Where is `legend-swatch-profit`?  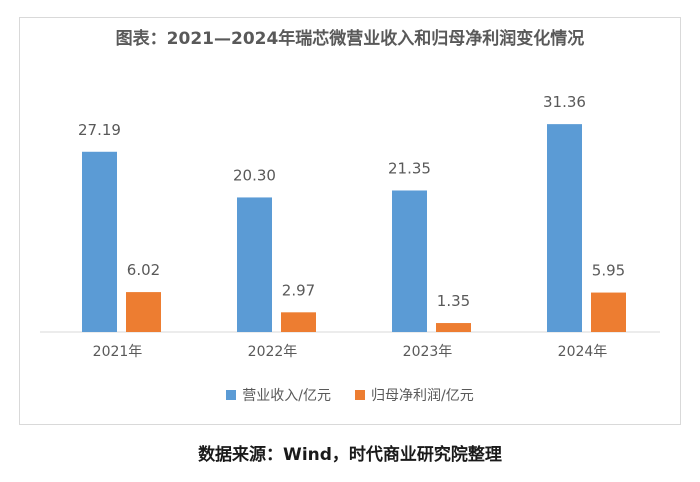 legend-swatch-profit is located at coordinates (360, 395).